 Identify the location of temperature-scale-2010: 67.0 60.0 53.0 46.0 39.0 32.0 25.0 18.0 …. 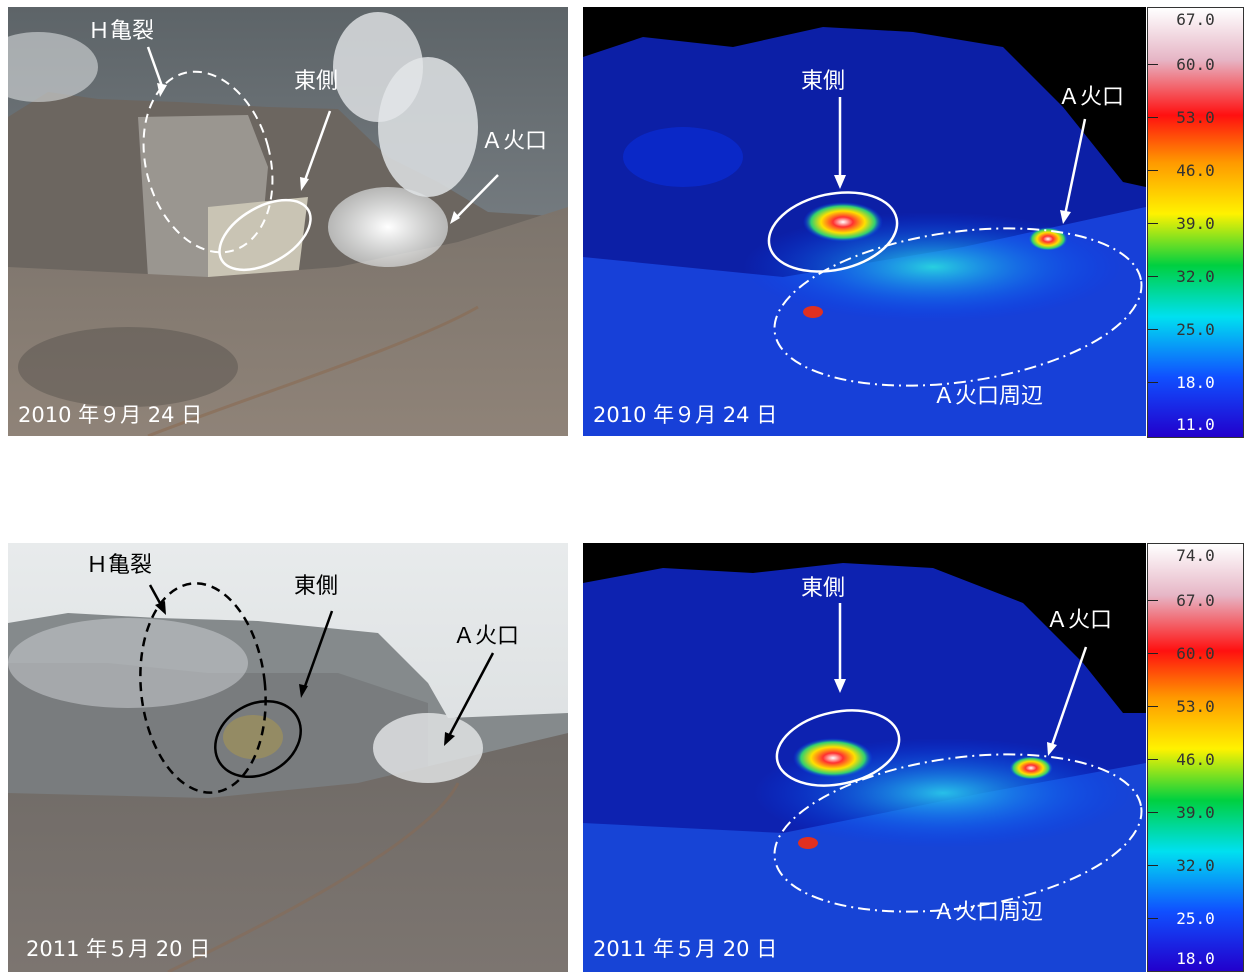
(1195, 222).